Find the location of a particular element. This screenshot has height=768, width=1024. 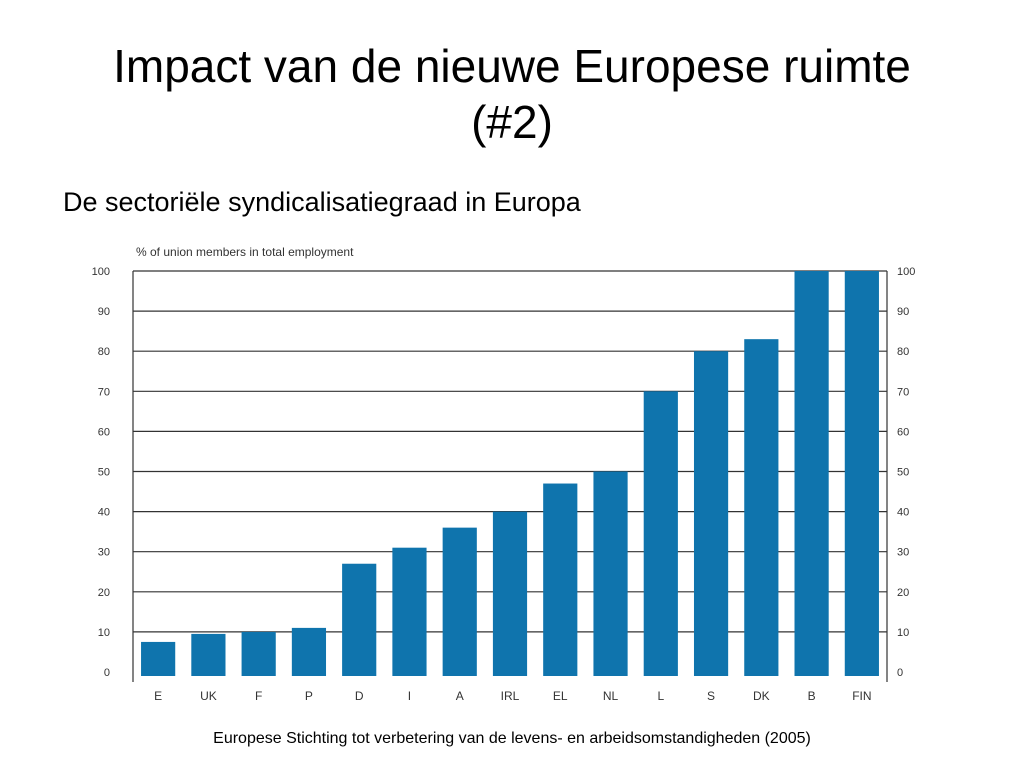

y-tick-label-left: 70 is located at coordinates (104, 392).